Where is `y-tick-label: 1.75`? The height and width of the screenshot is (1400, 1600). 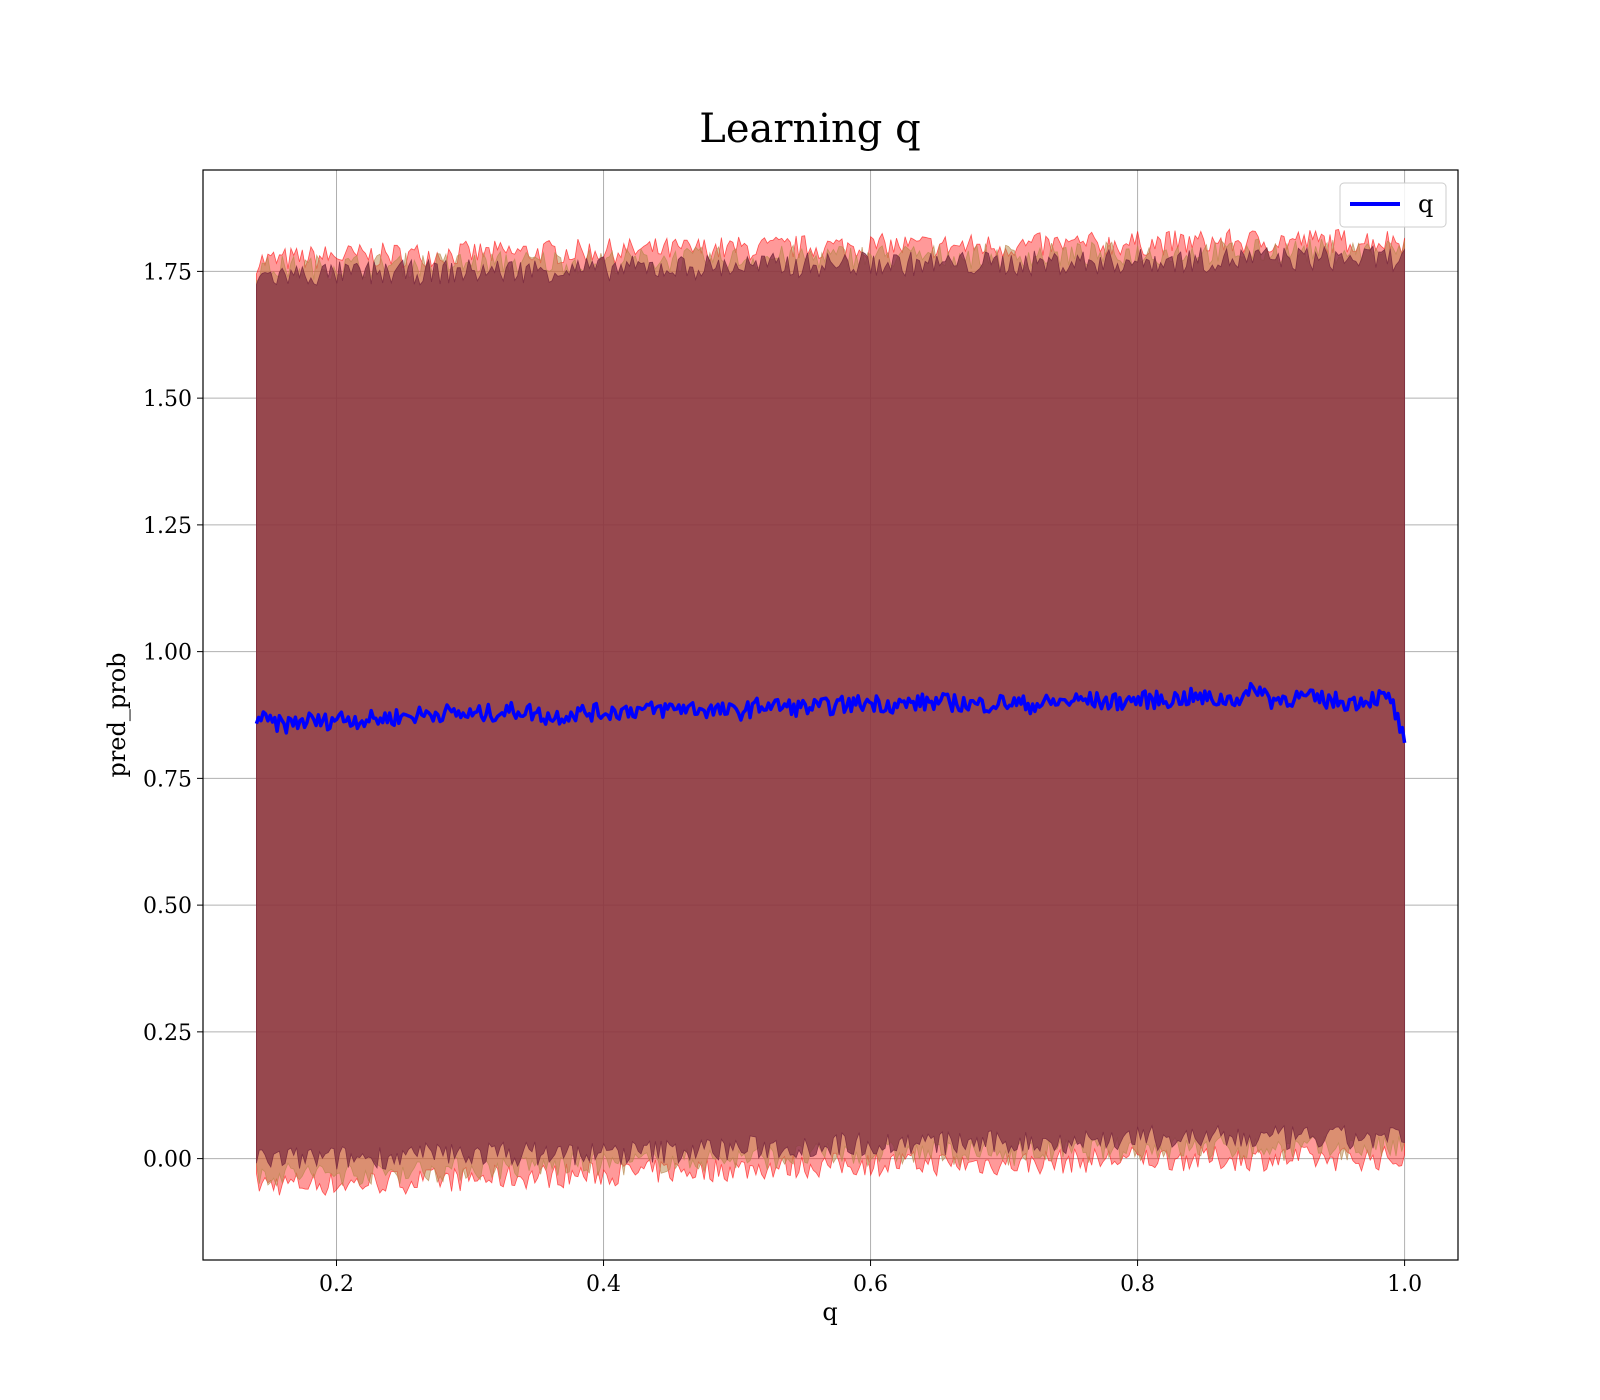 y-tick-label: 1.75 is located at coordinates (167, 272).